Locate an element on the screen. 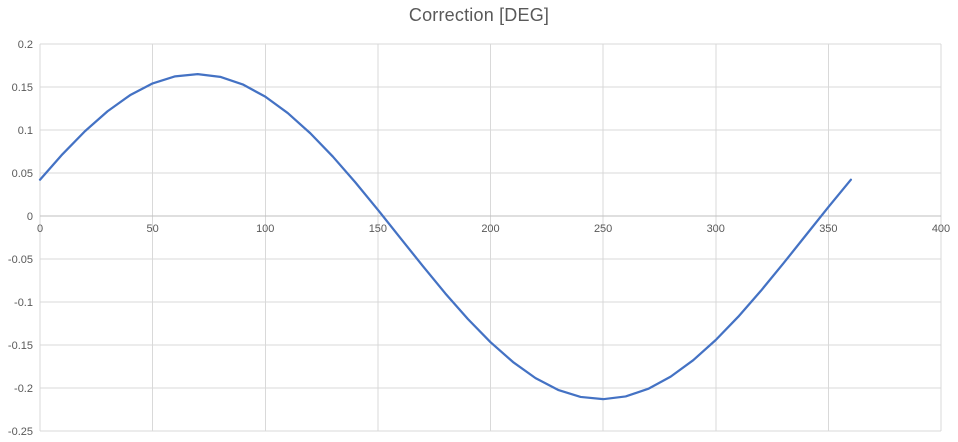 This screenshot has height=442, width=958. y-tick-label: 0.2 is located at coordinates (25, 45).